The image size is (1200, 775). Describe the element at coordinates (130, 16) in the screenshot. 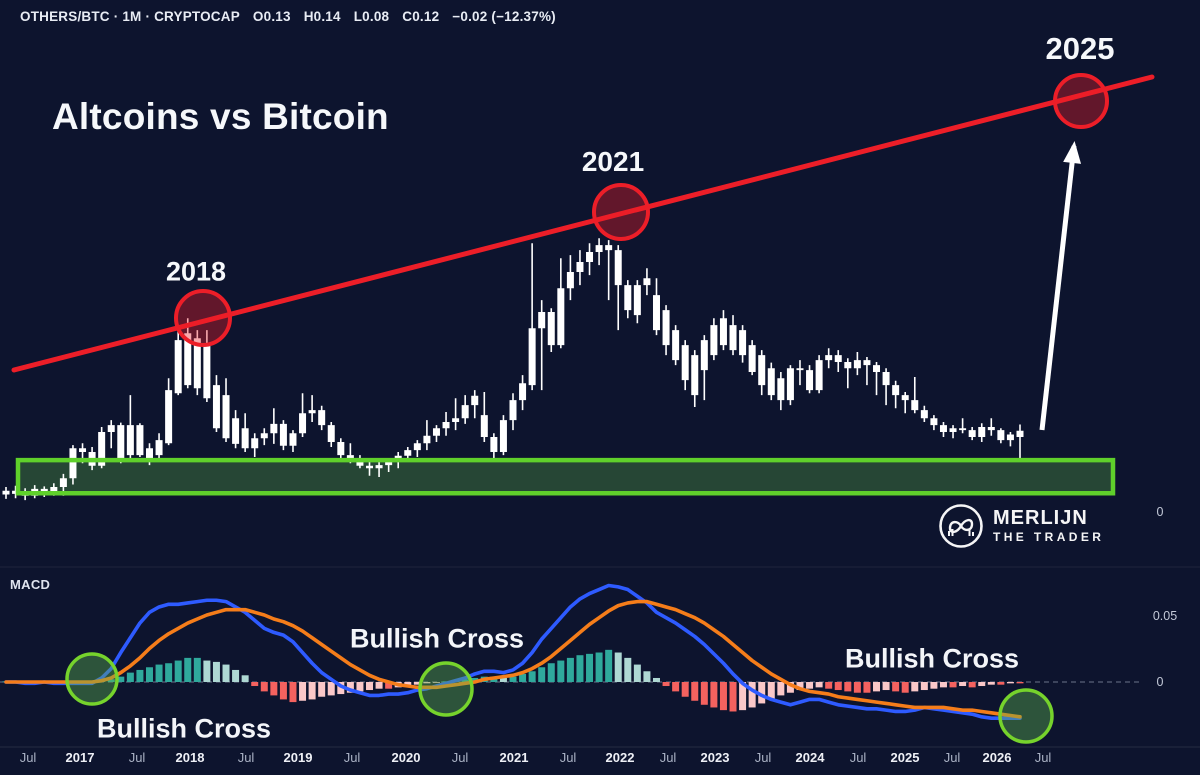

I see `symbol-interval-source: OTHERS/BTC · 1M · CRYPTOCAP` at that location.